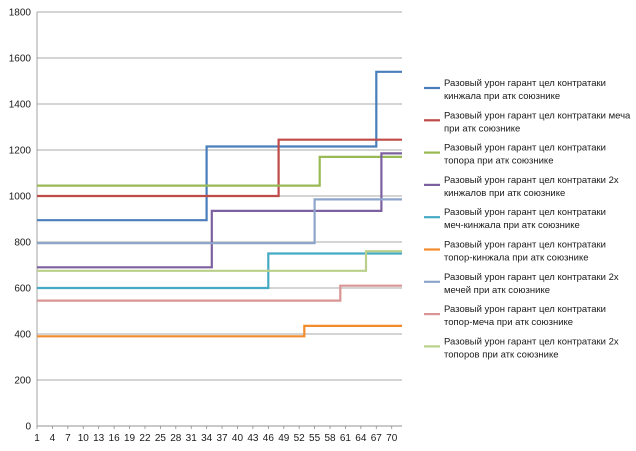 This screenshot has width=636, height=451. Describe the element at coordinates (377, 438) in the screenshot. I see `x-tick-label: 67` at that location.